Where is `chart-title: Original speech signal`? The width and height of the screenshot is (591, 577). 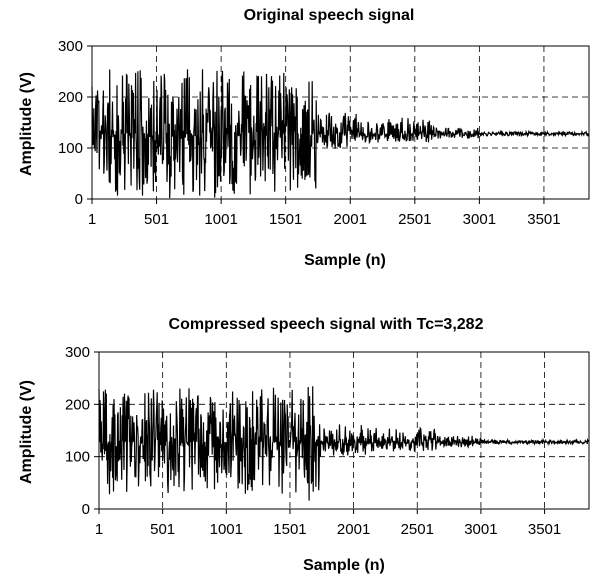
chart-title: Original speech signal is located at coordinates (329, 15).